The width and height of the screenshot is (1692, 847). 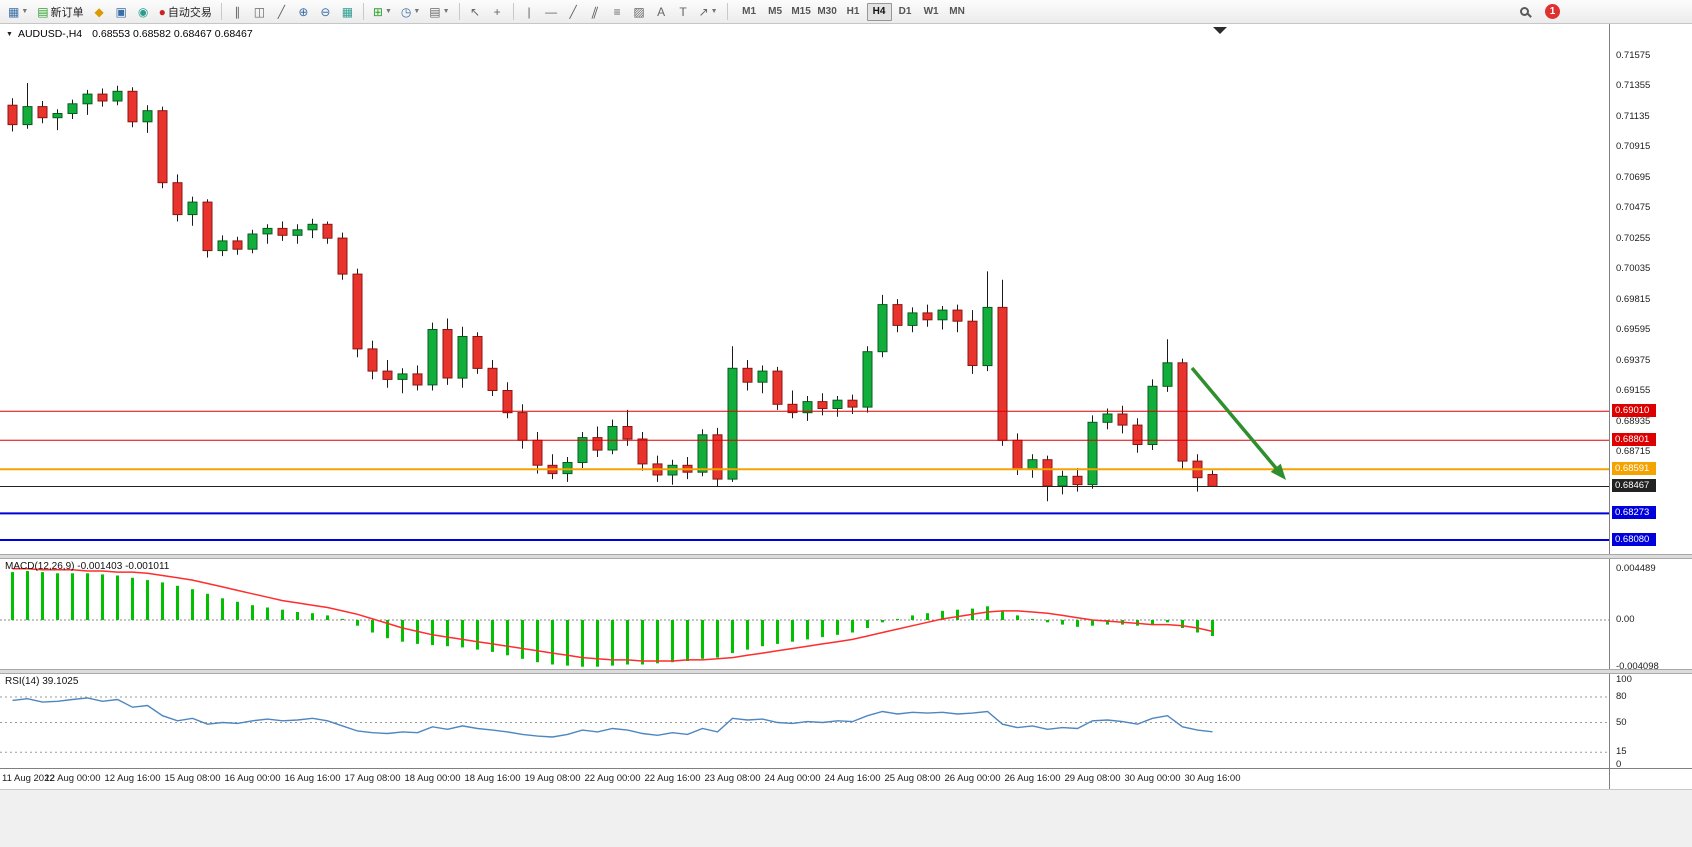 What do you see at coordinates (703, 11) in the screenshot?
I see `arrow-tool-icon: ↗` at bounding box center [703, 11].